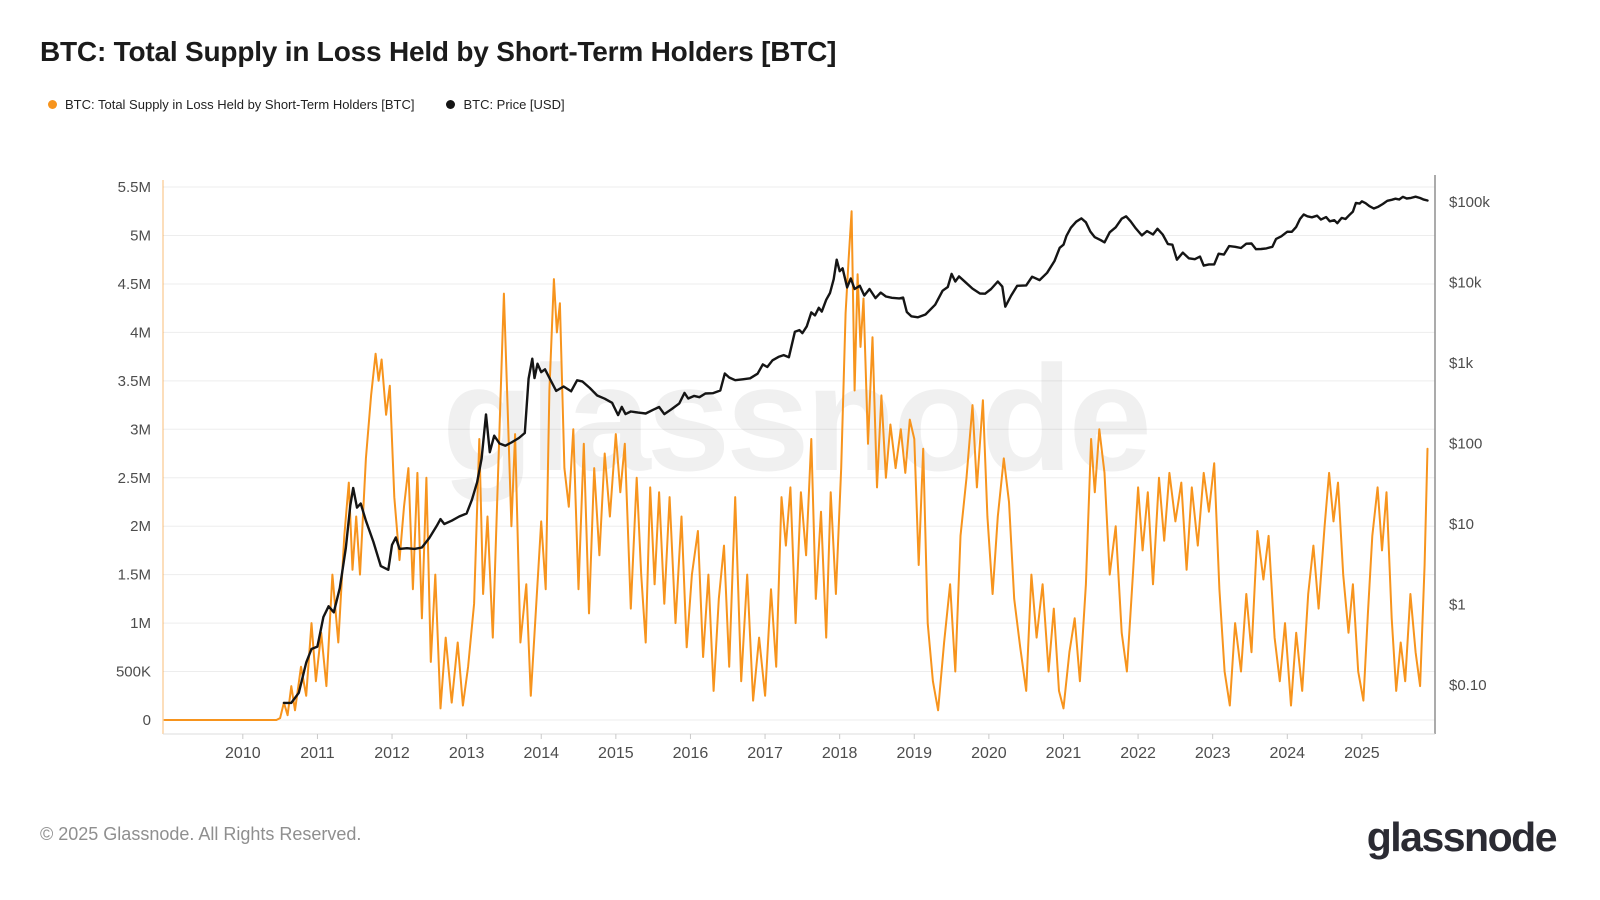  Describe the element at coordinates (134, 478) in the screenshot. I see `y-left-axis-label: 2.5M` at that location.